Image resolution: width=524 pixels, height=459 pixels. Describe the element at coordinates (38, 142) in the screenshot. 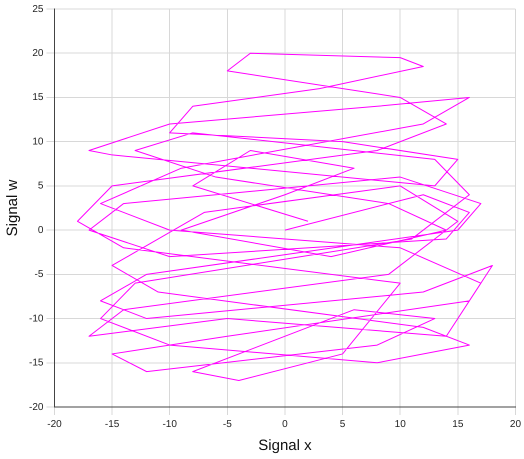

I see `y-tick-label: 10` at that location.